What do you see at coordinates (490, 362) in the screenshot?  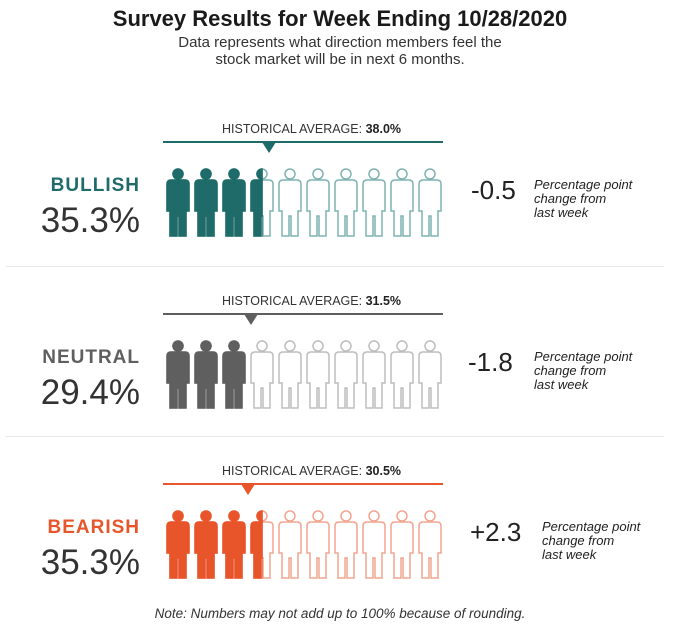 I see `weekly-change: -1.8` at bounding box center [490, 362].